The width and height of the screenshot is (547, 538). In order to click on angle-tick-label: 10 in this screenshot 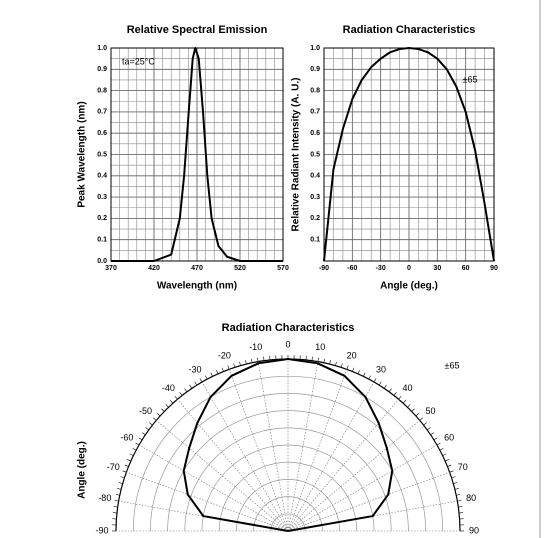, I will do `click(320, 347)`.